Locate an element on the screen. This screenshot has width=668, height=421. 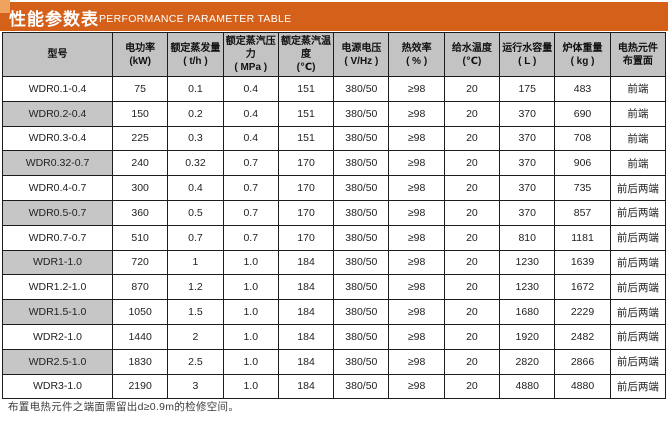
corner-accent-square is located at coordinates (5, 6).